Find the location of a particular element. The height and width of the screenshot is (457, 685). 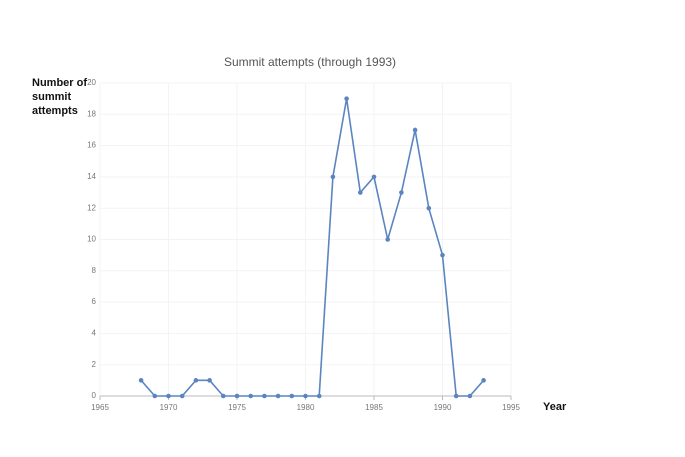

y-tick-label: 18 is located at coordinates (91, 113).